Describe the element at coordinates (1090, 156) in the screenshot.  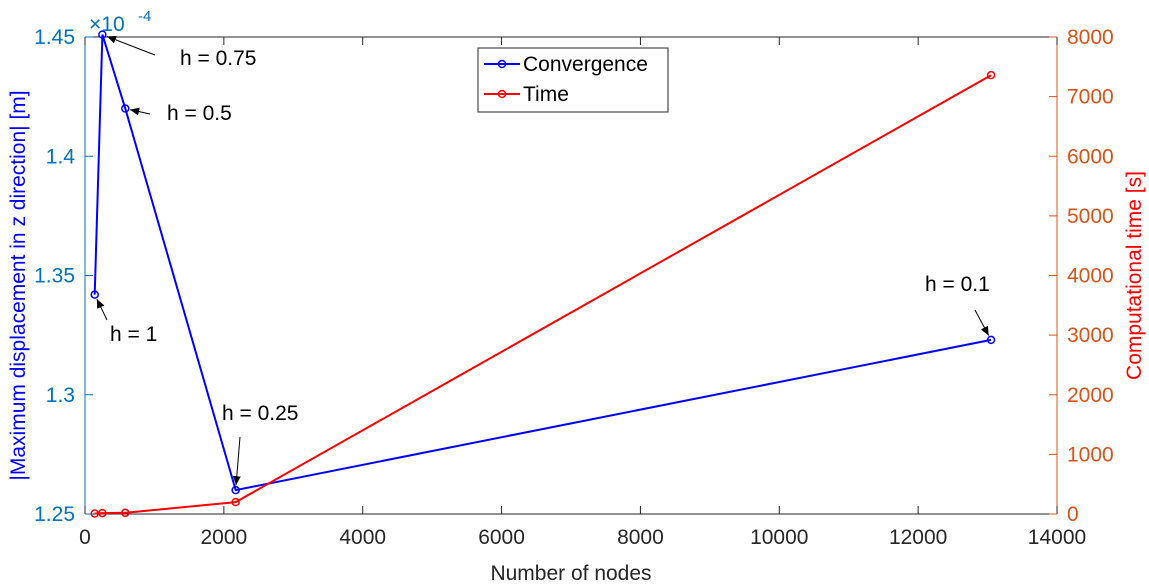
I see `right-tick-label: 6000` at that location.